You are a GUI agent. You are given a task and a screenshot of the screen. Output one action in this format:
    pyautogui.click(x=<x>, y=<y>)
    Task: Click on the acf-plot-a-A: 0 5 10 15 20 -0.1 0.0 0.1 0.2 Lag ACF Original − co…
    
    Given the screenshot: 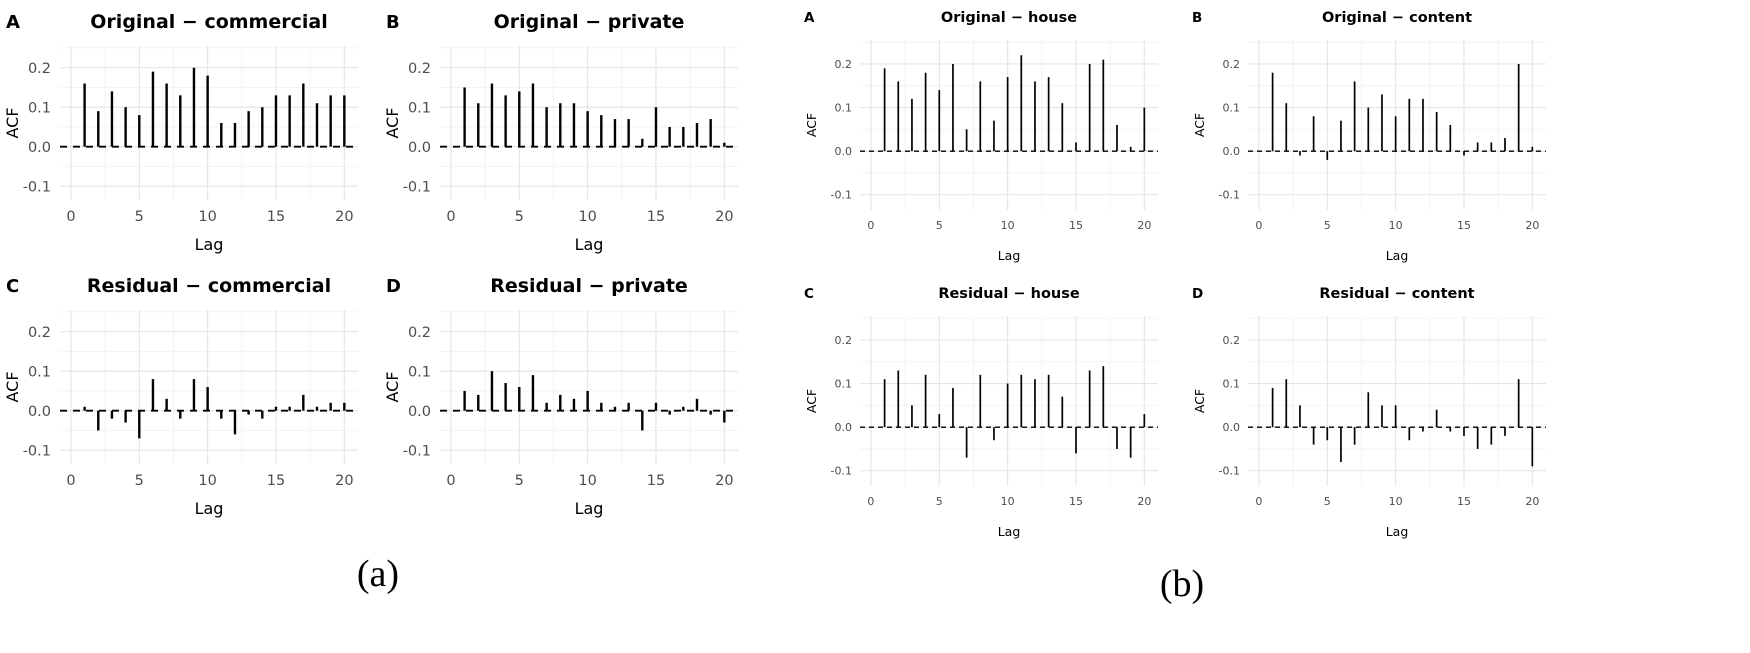 What is the action you would take?
    pyautogui.click(x=180, y=132)
    